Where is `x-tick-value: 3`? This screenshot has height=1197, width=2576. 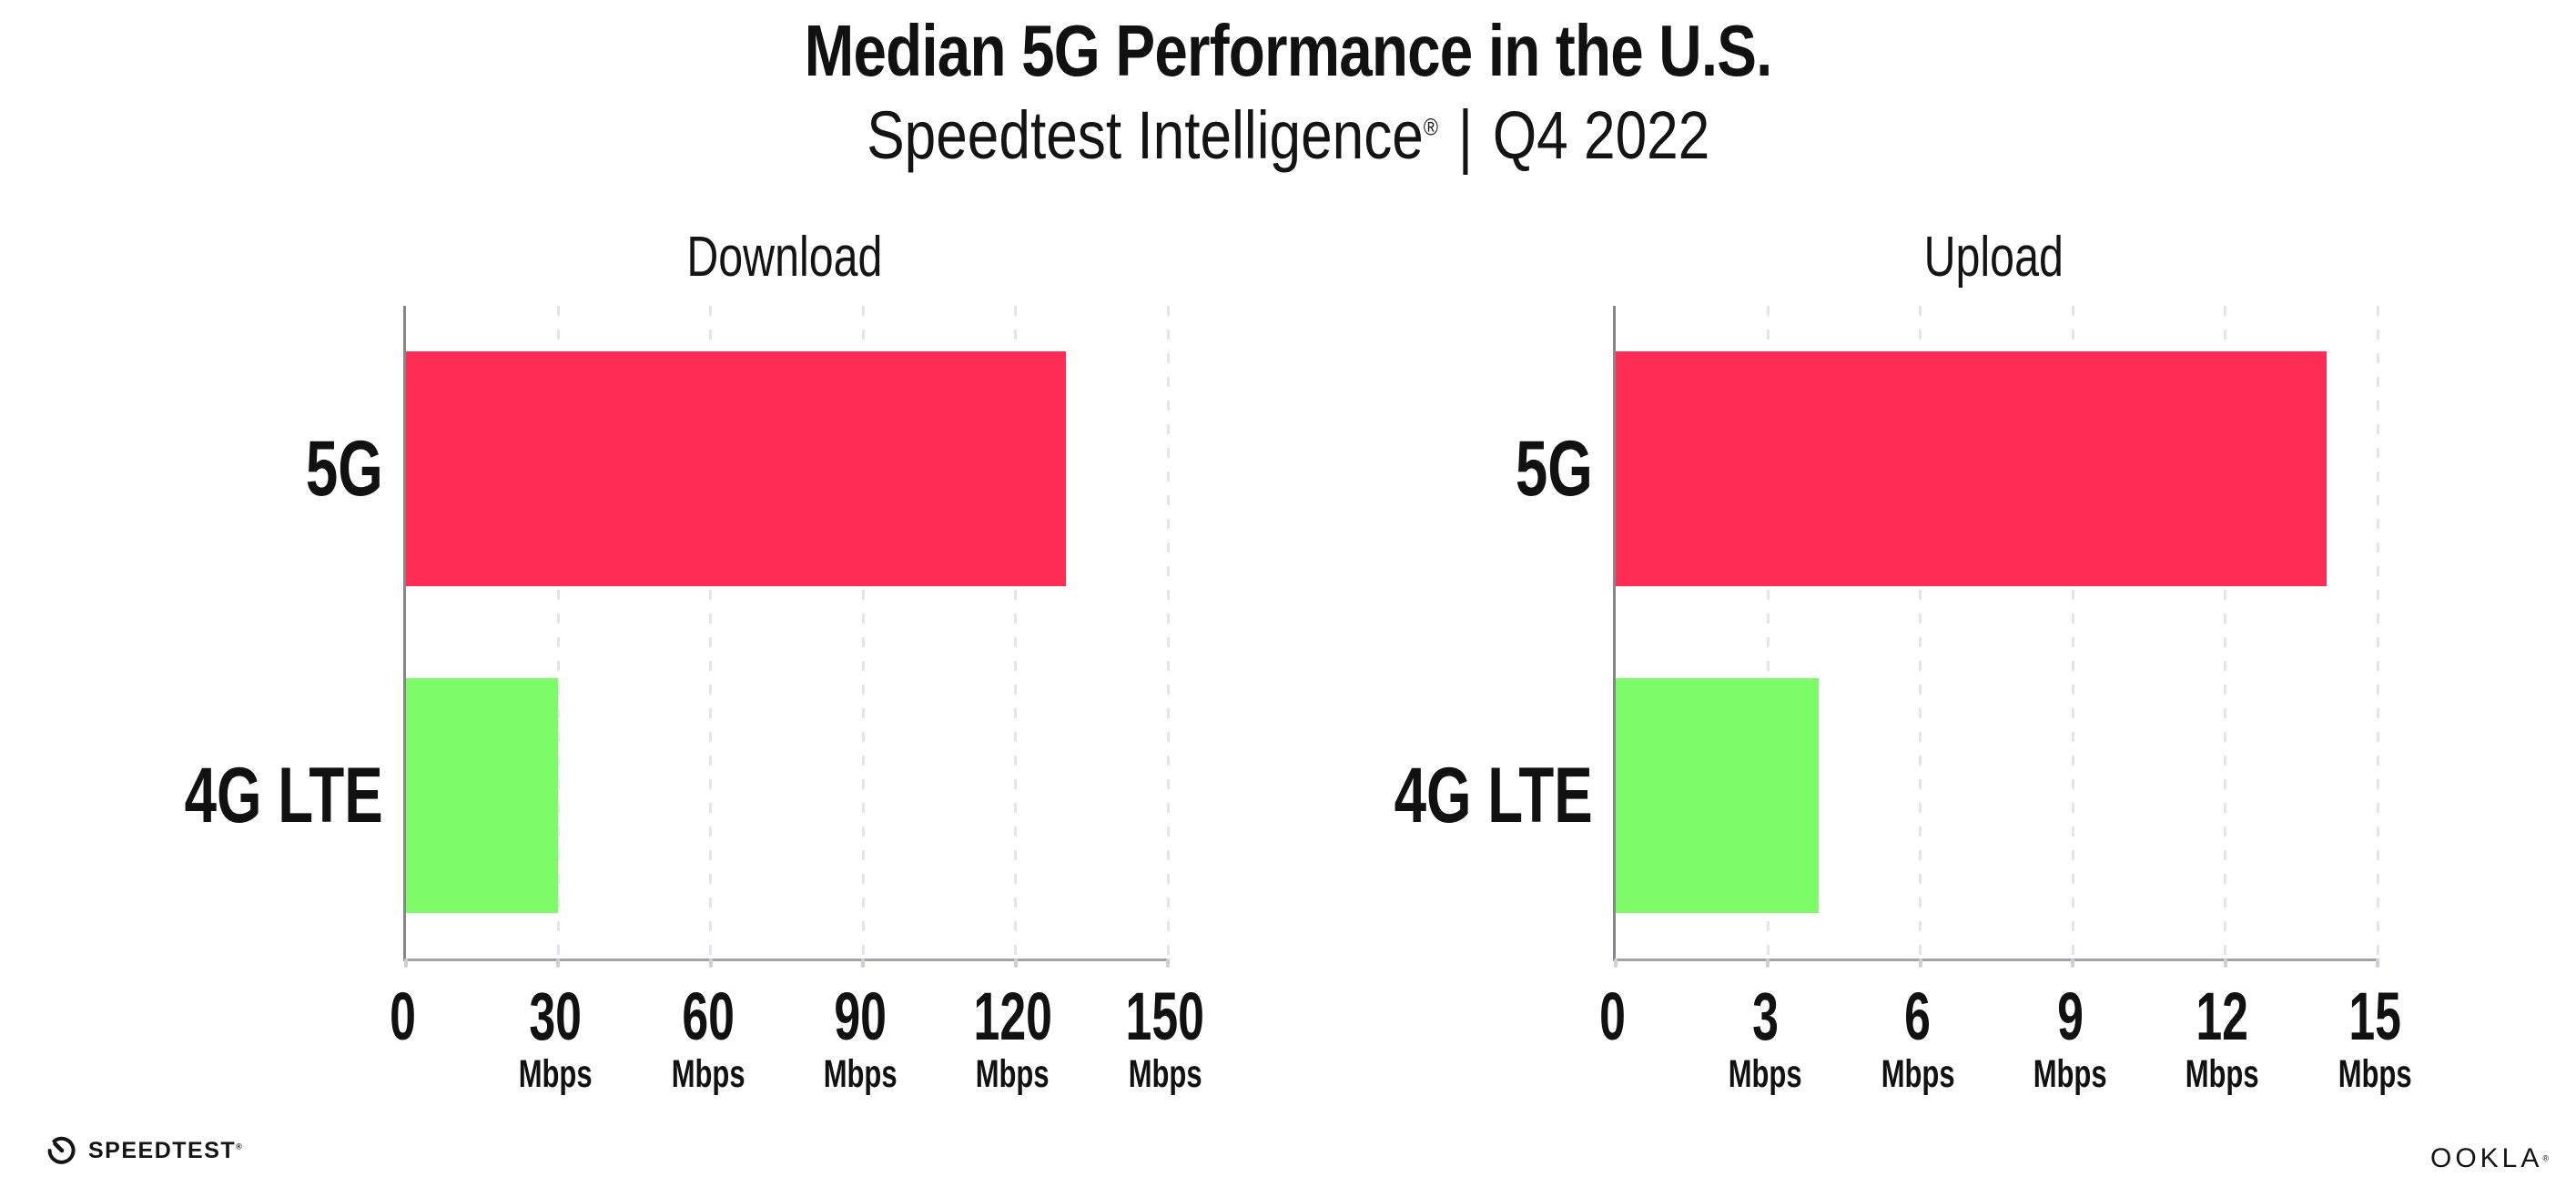 x-tick-value: 3 is located at coordinates (1765, 1017).